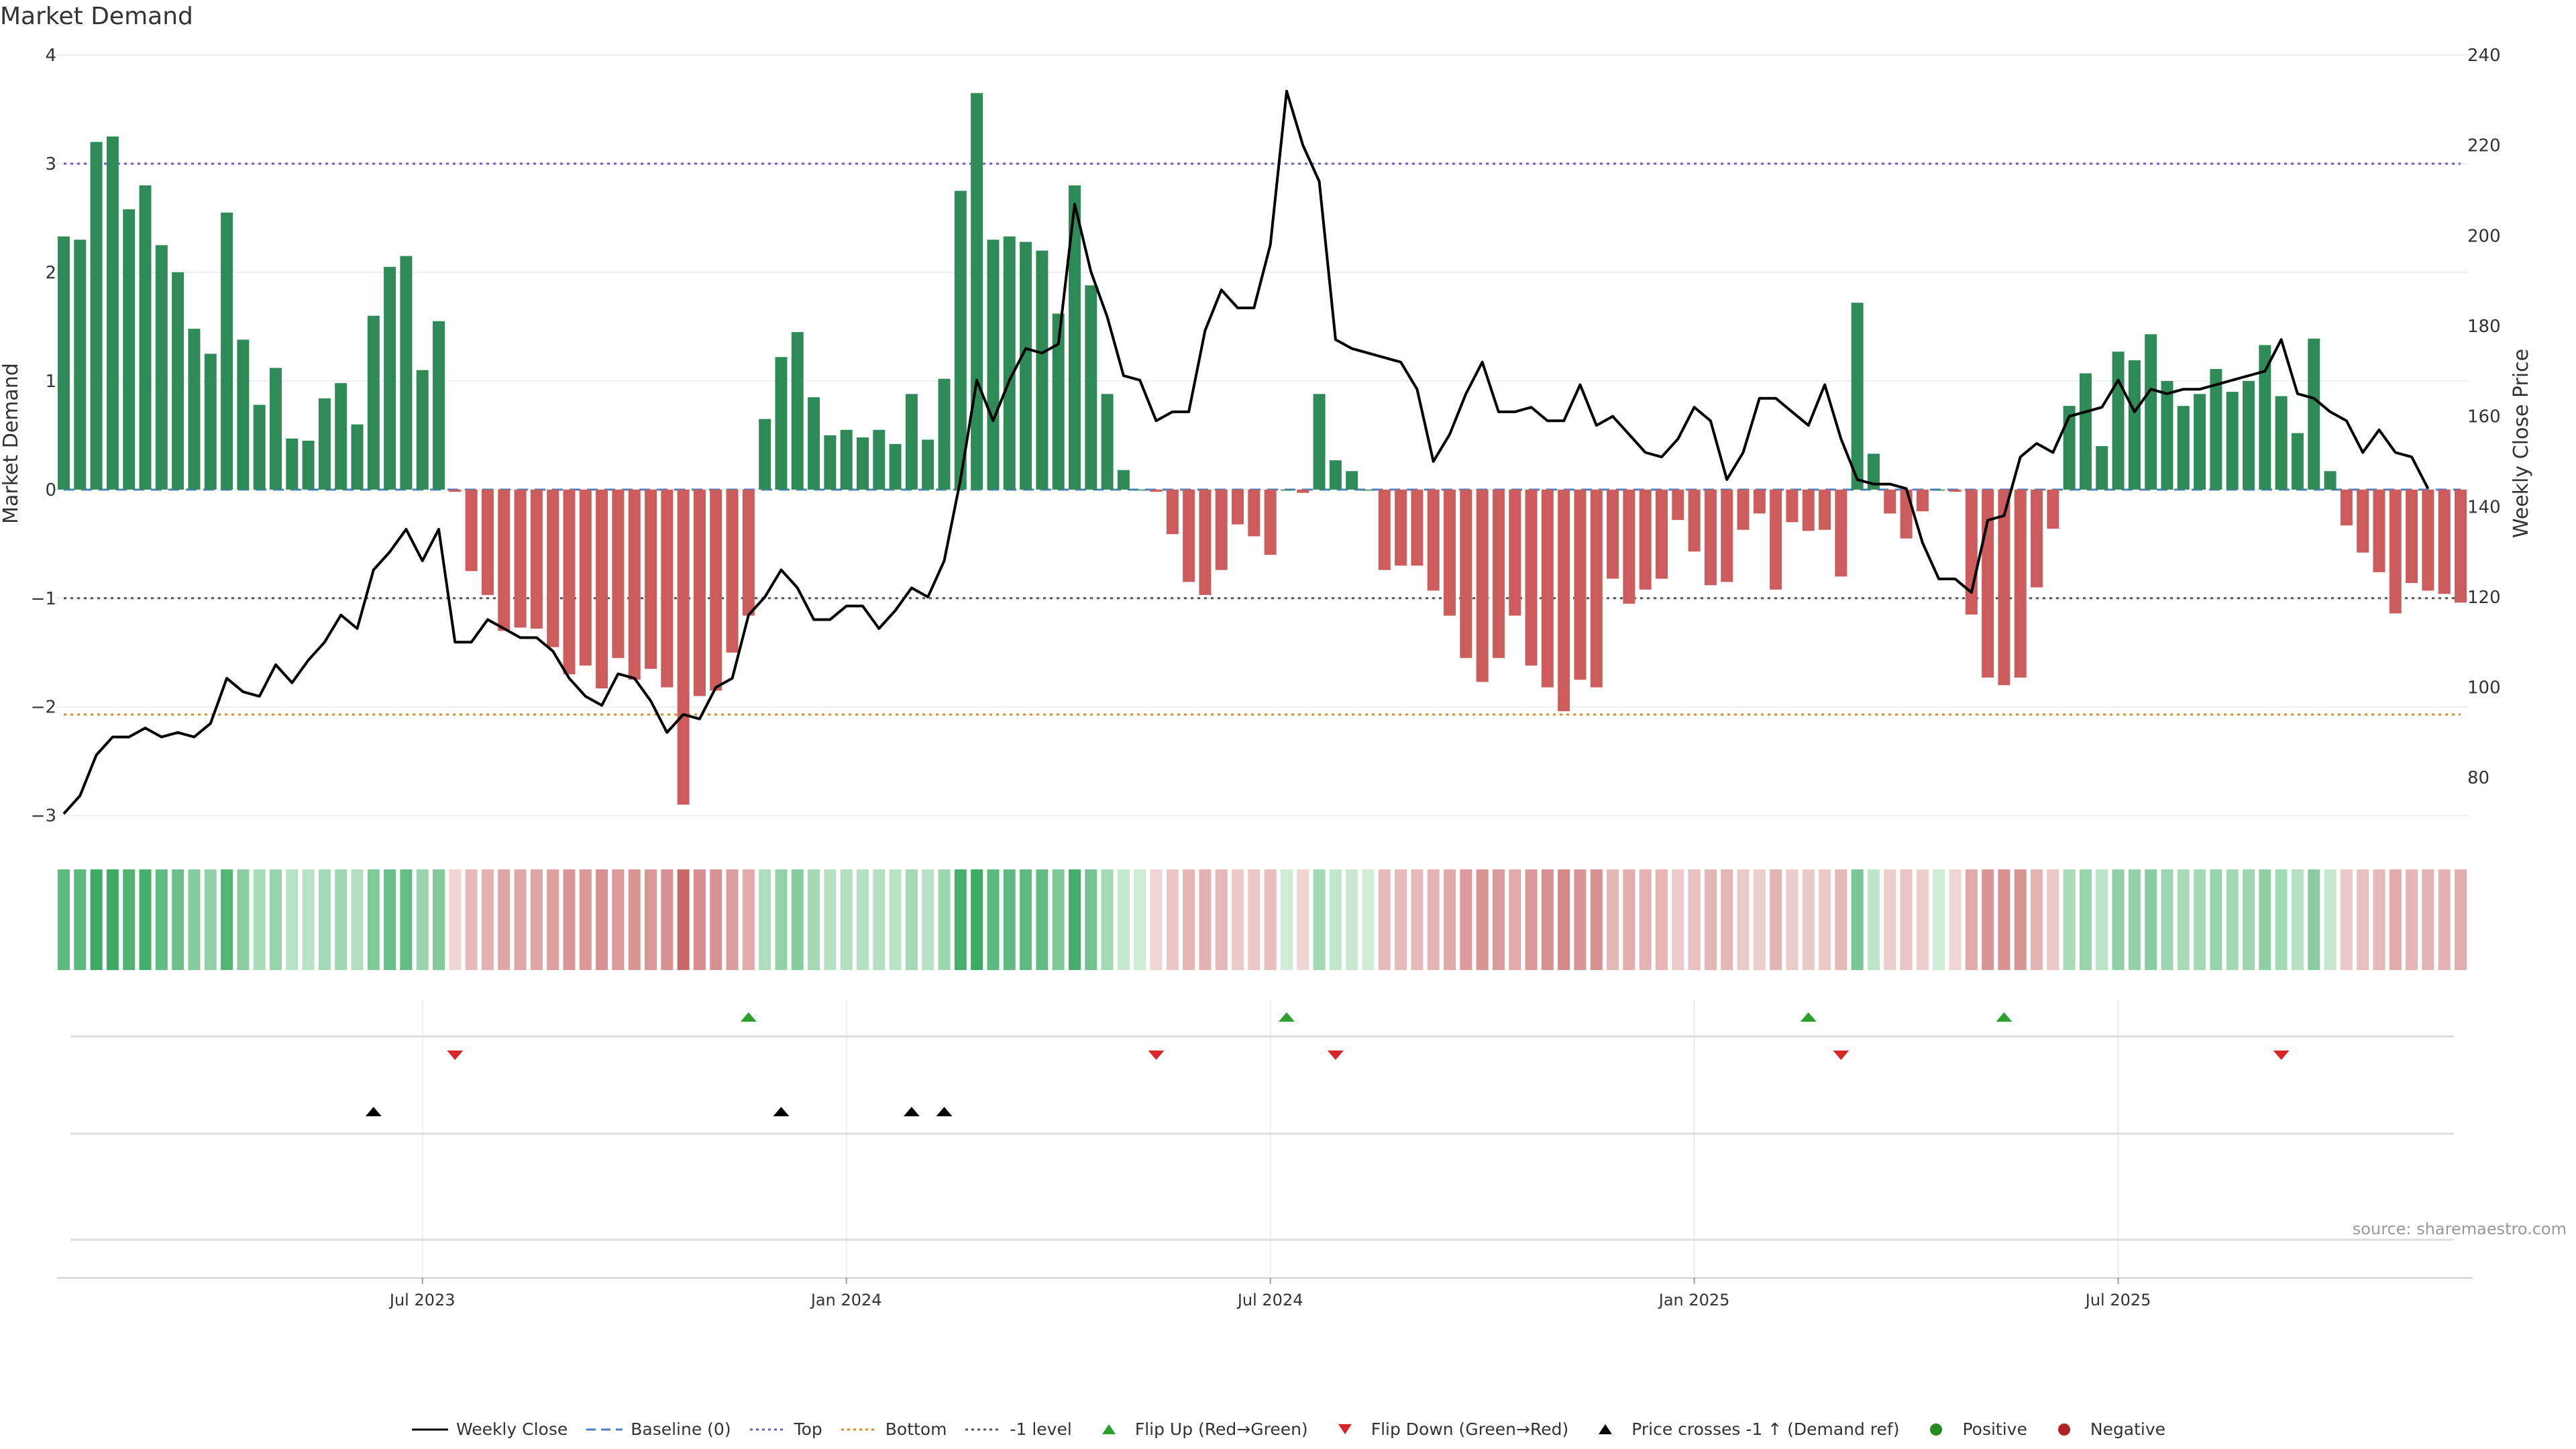 This screenshot has width=2576, height=1449. I want to click on legend-item: Baseline (0), so click(658, 1429).